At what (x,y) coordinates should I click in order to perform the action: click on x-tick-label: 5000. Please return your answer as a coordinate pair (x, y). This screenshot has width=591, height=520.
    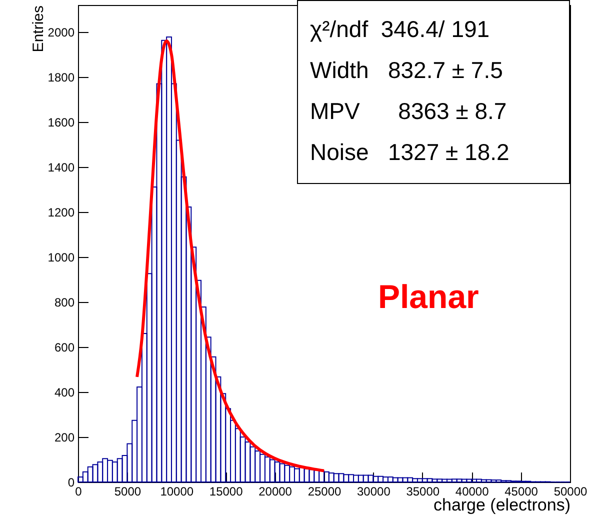
    Looking at the image, I should click on (128, 491).